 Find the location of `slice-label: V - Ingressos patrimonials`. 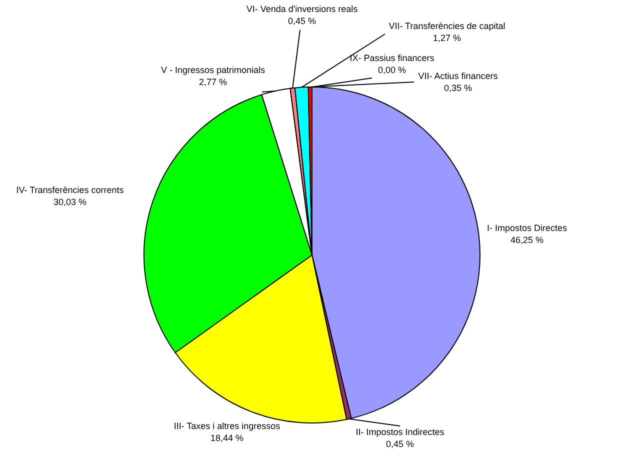

slice-label: V - Ingressos patrimonials is located at coordinates (213, 70).